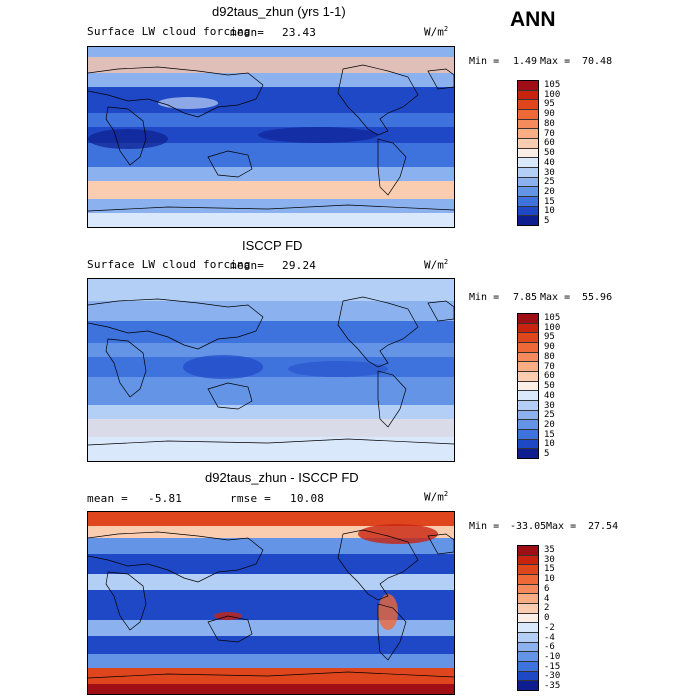  What do you see at coordinates (552, 686) in the screenshot?
I see `colorbar-tick-label: -35` at bounding box center [552, 686].